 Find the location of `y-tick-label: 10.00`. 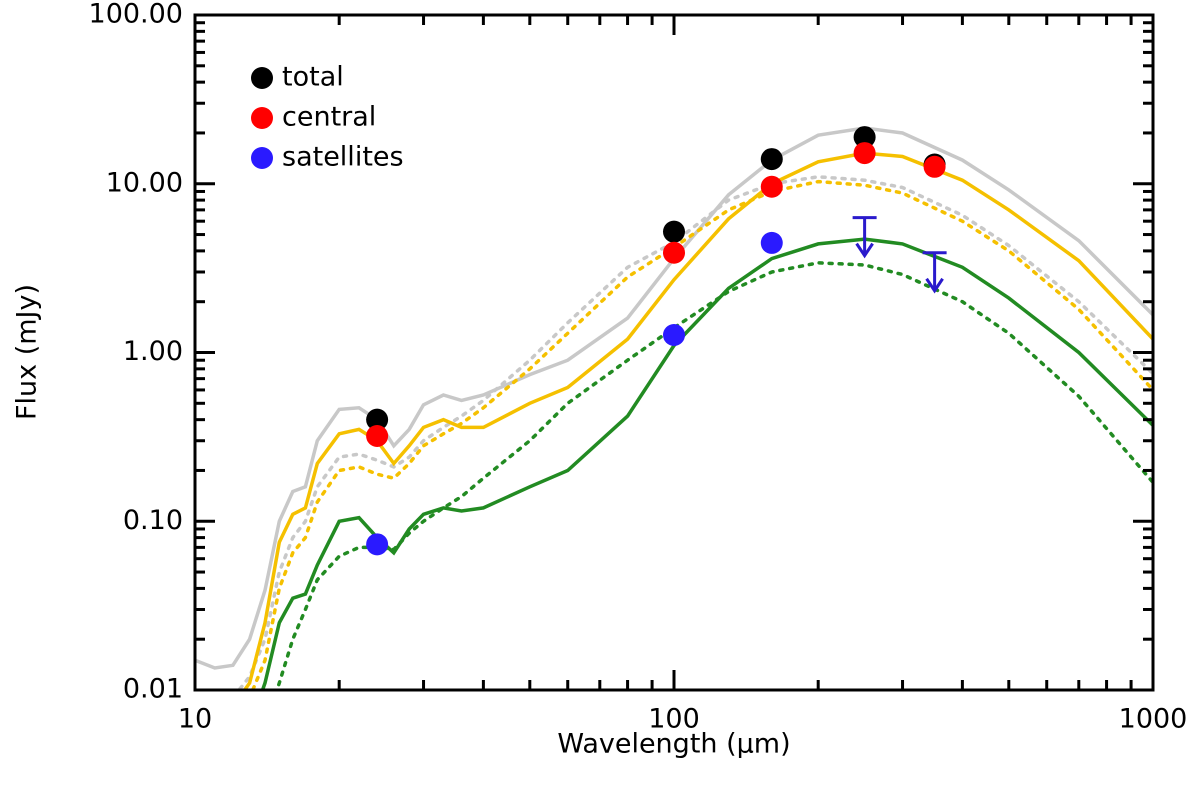

y-tick-label: 10.00 is located at coordinates (144, 182).